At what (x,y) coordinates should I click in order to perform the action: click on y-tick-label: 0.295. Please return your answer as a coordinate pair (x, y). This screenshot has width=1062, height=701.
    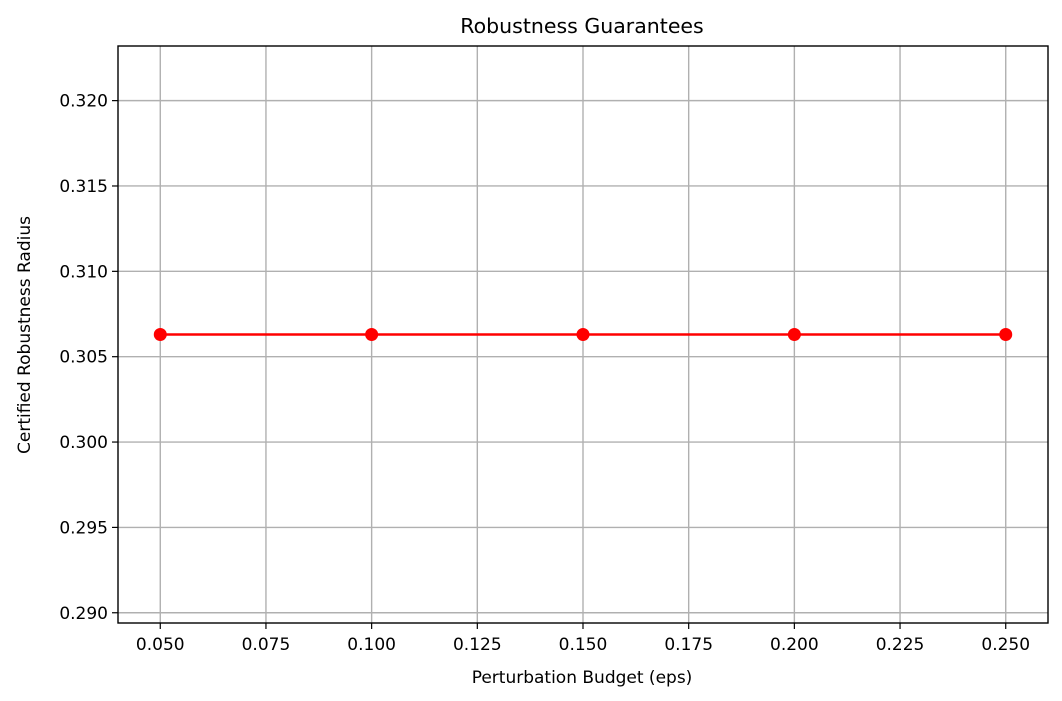
    Looking at the image, I should click on (83, 528).